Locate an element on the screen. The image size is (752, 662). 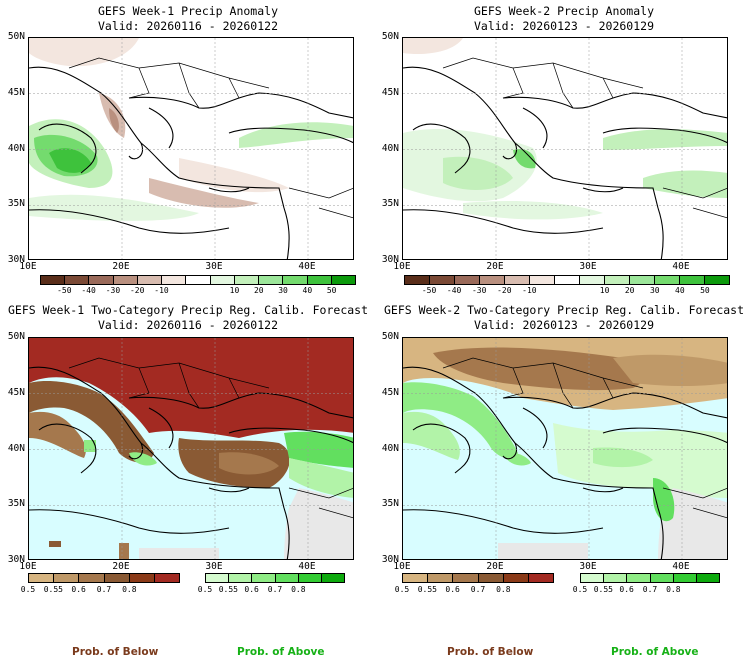
colorbar-tick-label: 0.8 is located at coordinates (673, 589).